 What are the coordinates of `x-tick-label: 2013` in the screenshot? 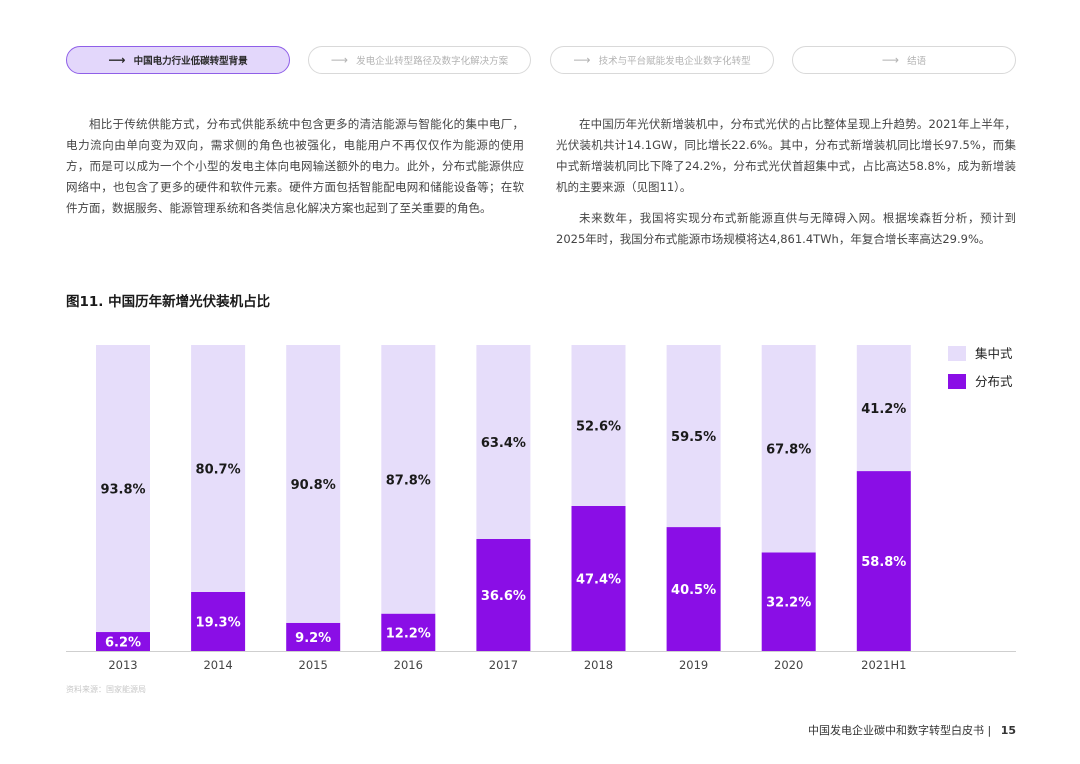 It's located at (122, 665).